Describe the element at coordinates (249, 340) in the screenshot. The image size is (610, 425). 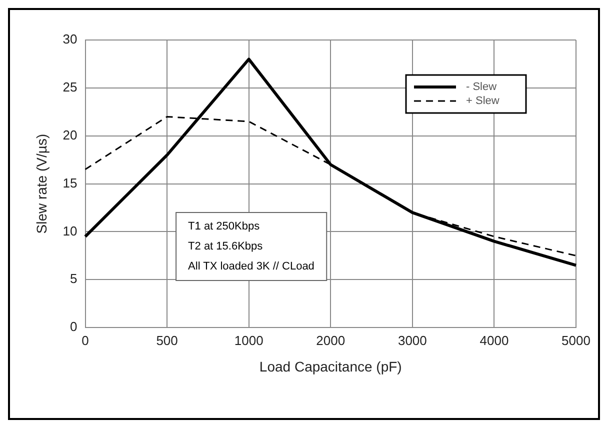
I see `x-tick-label: 1000` at that location.